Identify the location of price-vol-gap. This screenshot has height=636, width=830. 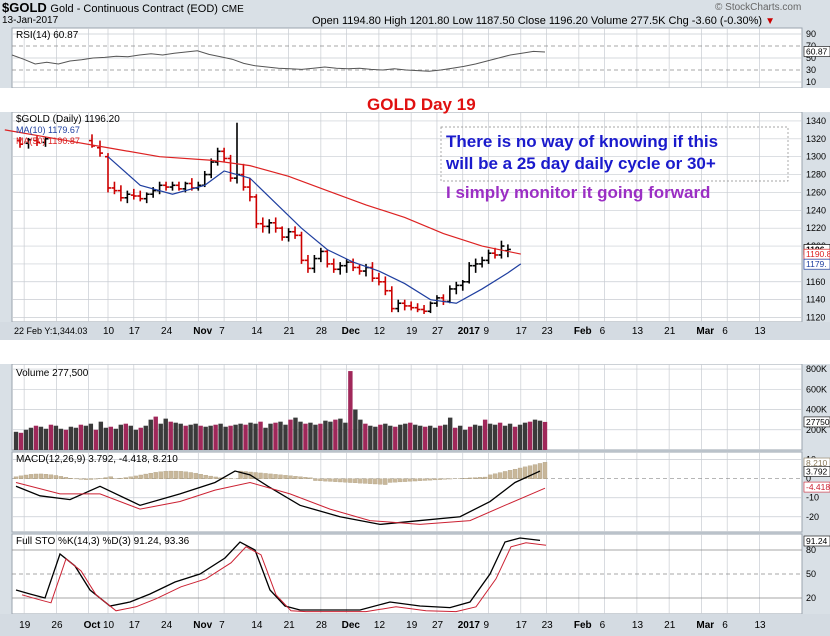
(415, 352).